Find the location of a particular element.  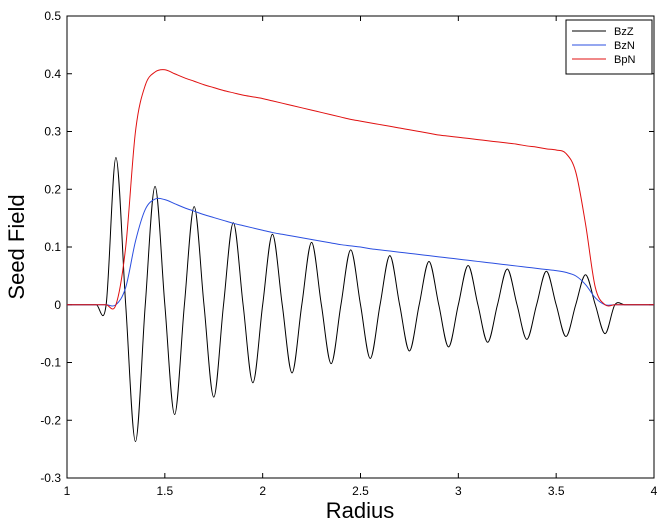

x-axis-label: Radius is located at coordinates (360, 510).